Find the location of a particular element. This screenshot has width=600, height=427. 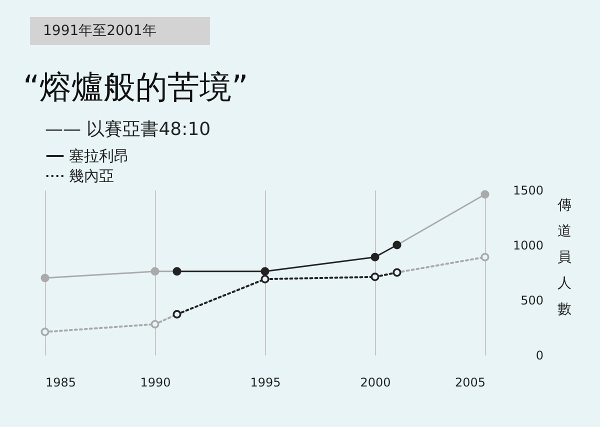

chart-title: “熔爐般的苦境” is located at coordinates (135, 87).